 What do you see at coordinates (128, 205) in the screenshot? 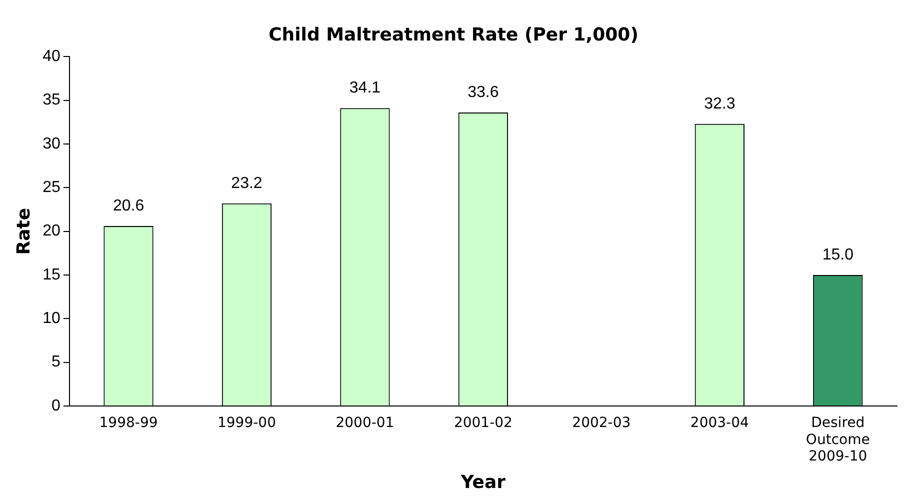
I see `data-label: 20.6` at bounding box center [128, 205].